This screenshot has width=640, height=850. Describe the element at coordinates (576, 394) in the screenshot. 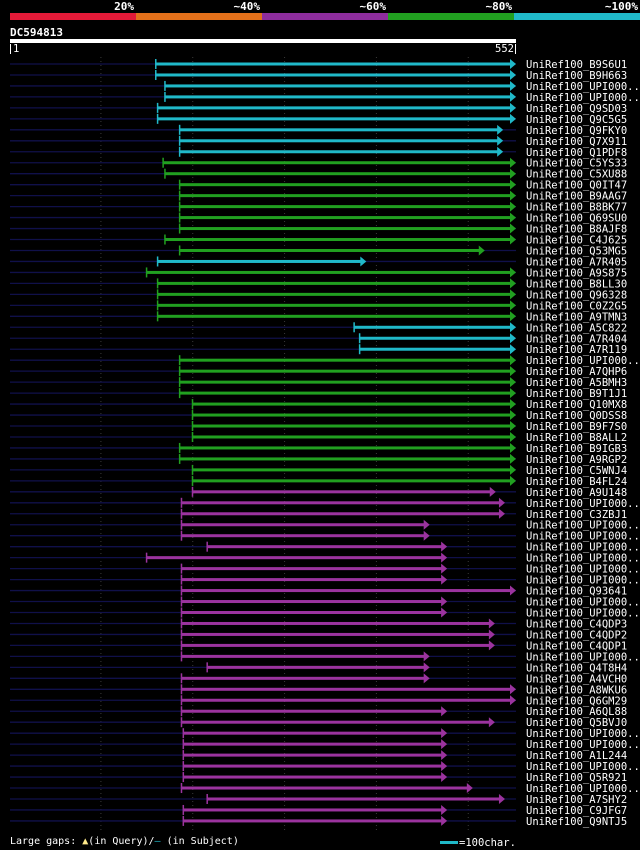

I see `hit-label: UniRef100_B9T1J1` at that location.